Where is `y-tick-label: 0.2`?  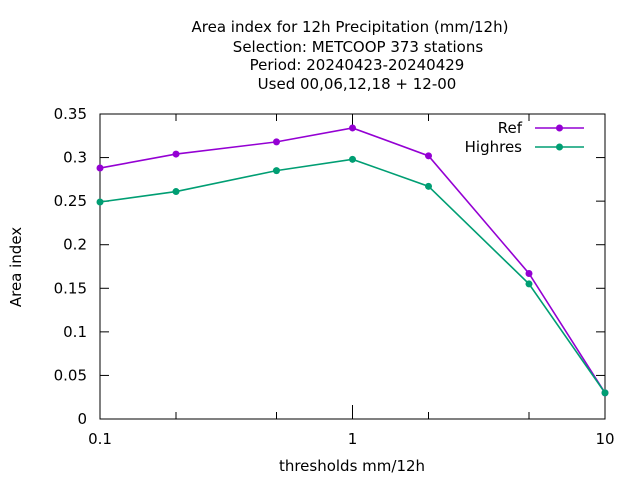 y-tick-label: 0.2 is located at coordinates (75, 245).